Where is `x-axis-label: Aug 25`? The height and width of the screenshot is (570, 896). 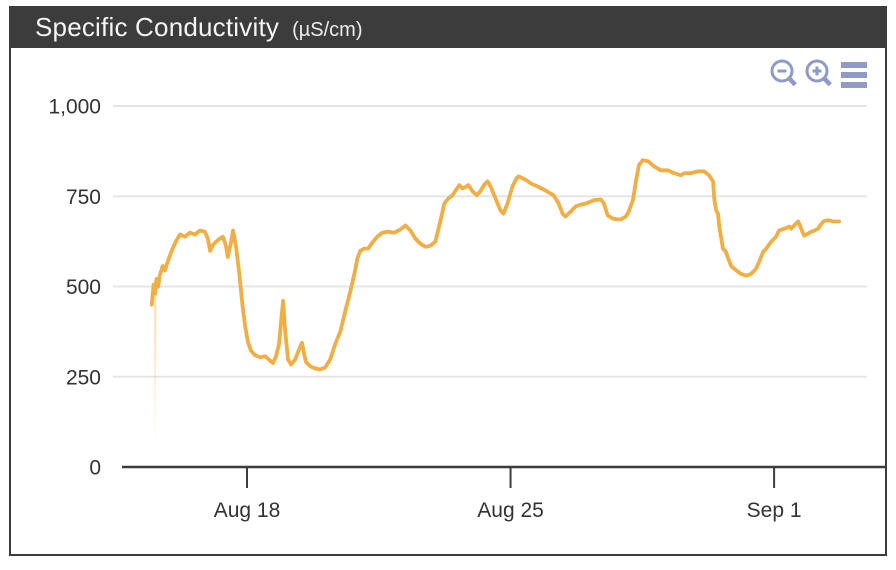 x-axis-label: Aug 25 is located at coordinates (510, 510).